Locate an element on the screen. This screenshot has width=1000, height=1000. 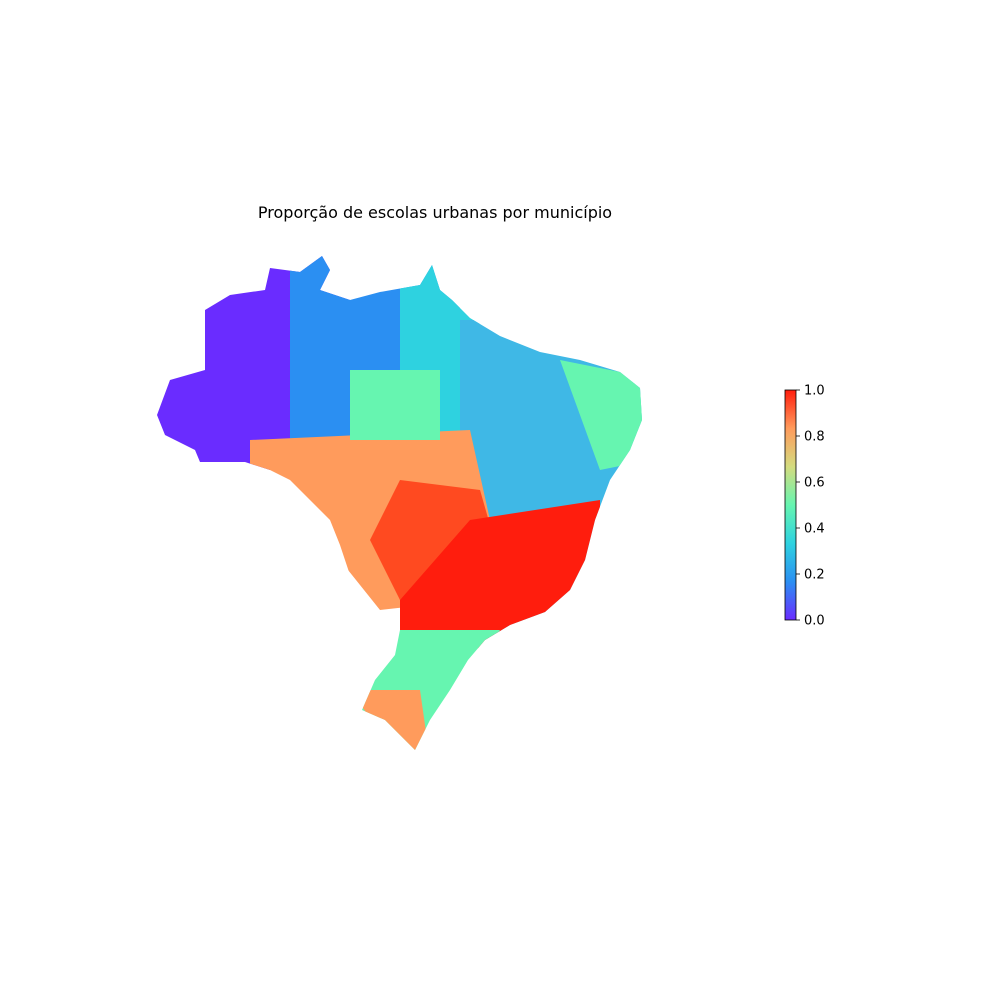
colorbar-tick-label: 0.0 is located at coordinates (814, 621).